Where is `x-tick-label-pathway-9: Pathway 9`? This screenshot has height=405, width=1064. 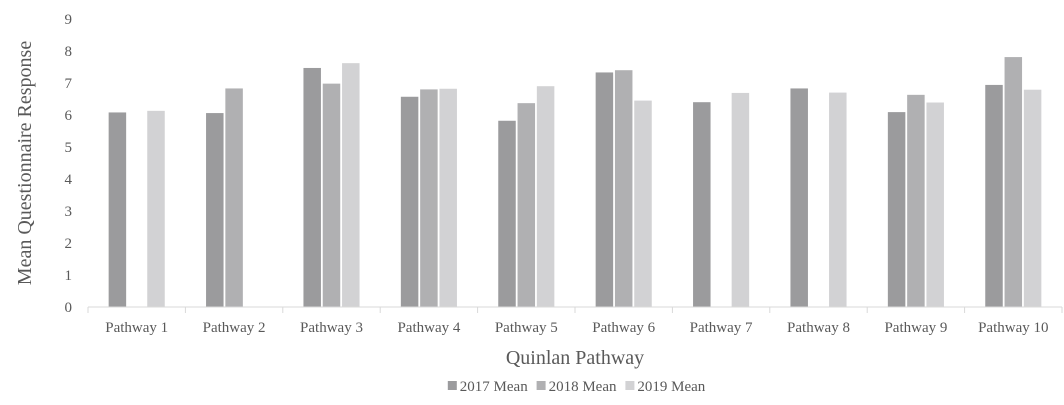 x-tick-label-pathway-9: Pathway 9 is located at coordinates (915, 328).